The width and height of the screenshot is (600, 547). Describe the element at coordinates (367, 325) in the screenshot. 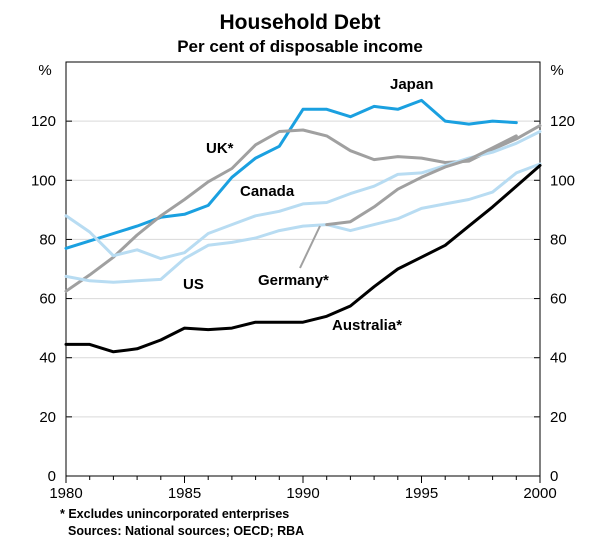

I see `series-label-australia: Australia*` at that location.